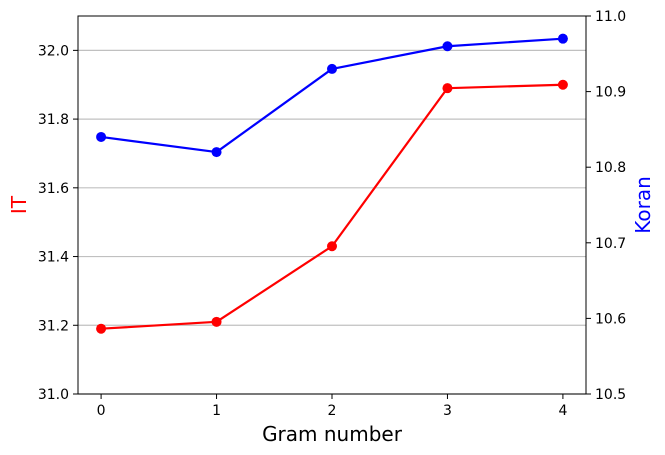  Describe the element at coordinates (53, 189) in the screenshot. I see `left-tick-label-3: 31.6` at that location.